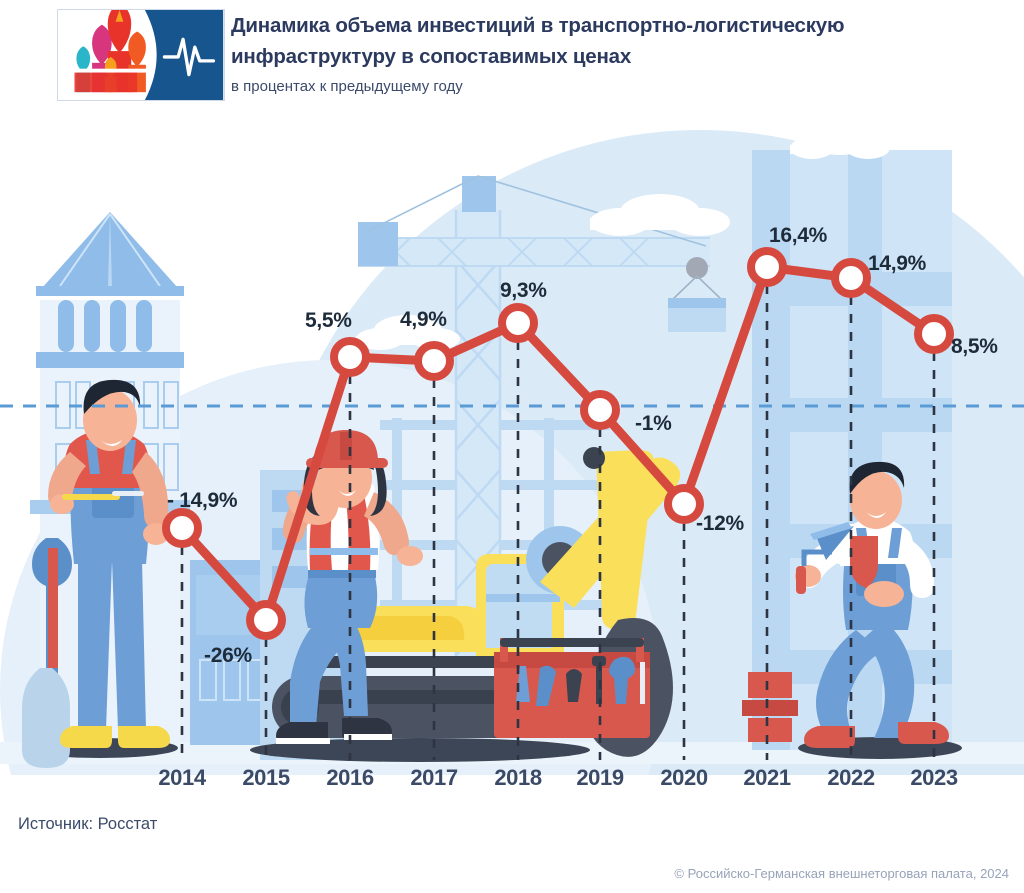  Describe the element at coordinates (350, 777) in the screenshot. I see `x-tick-2016: 2016` at that location.